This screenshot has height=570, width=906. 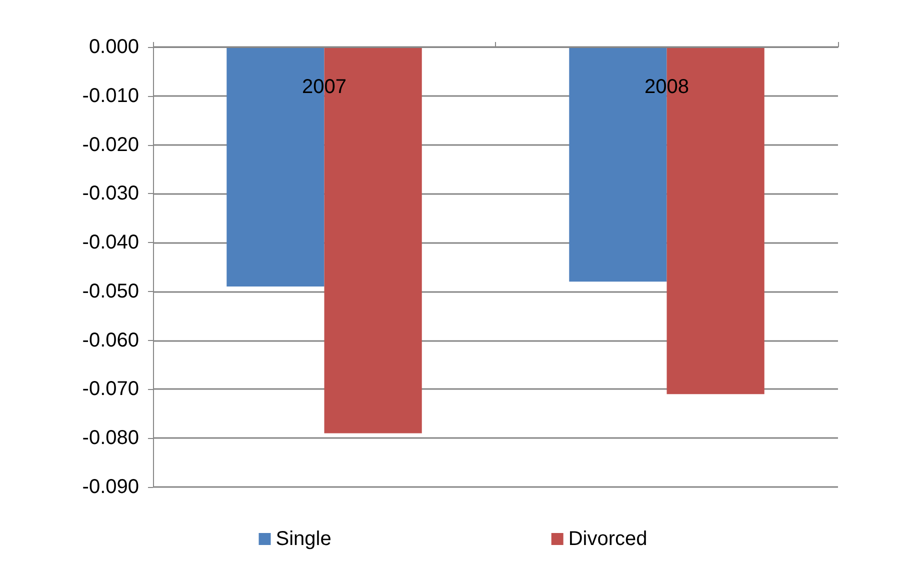 I want to click on y-tick-label: -0.020, so click(x=110, y=145).